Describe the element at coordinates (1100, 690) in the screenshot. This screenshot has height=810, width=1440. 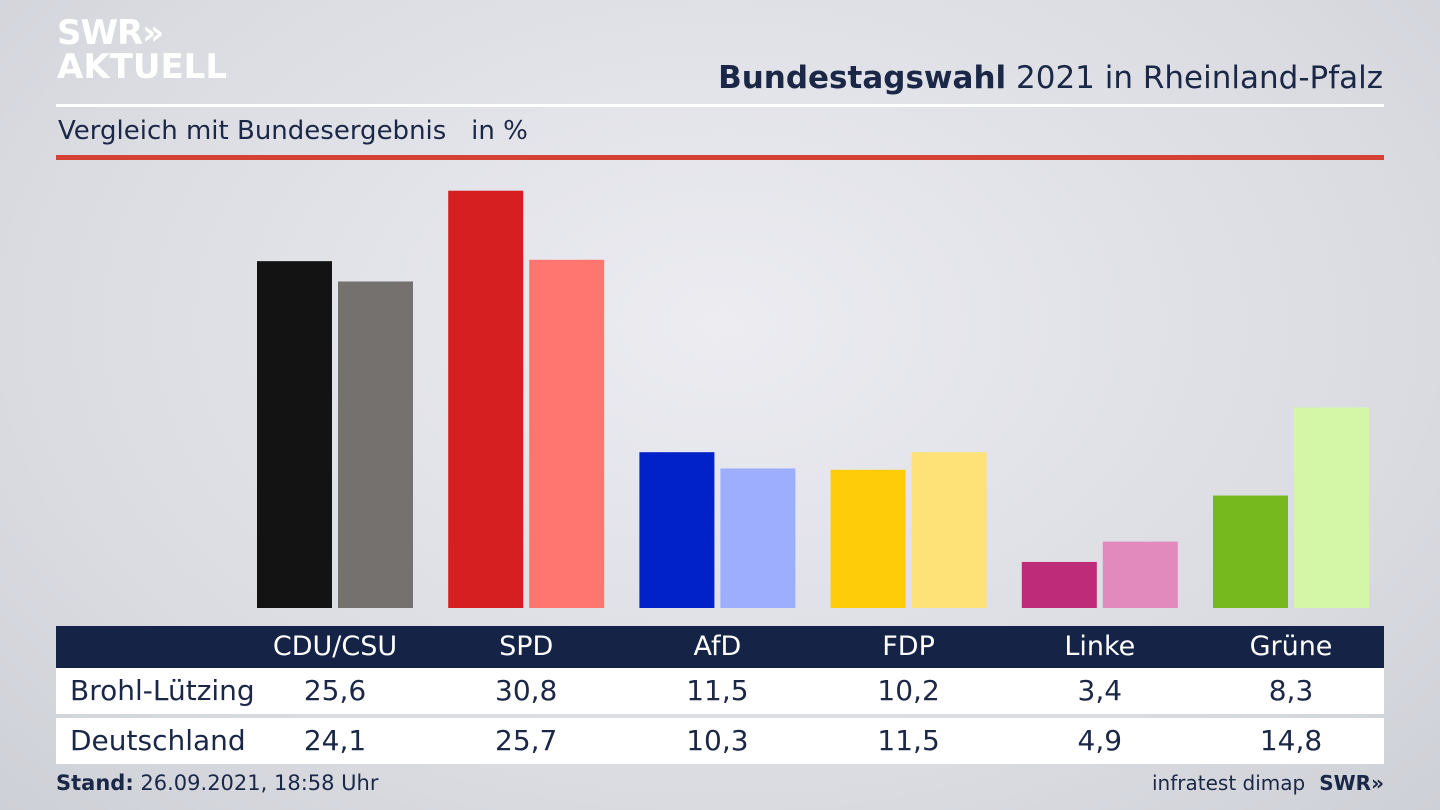
I see `value-cell: 3,4` at that location.